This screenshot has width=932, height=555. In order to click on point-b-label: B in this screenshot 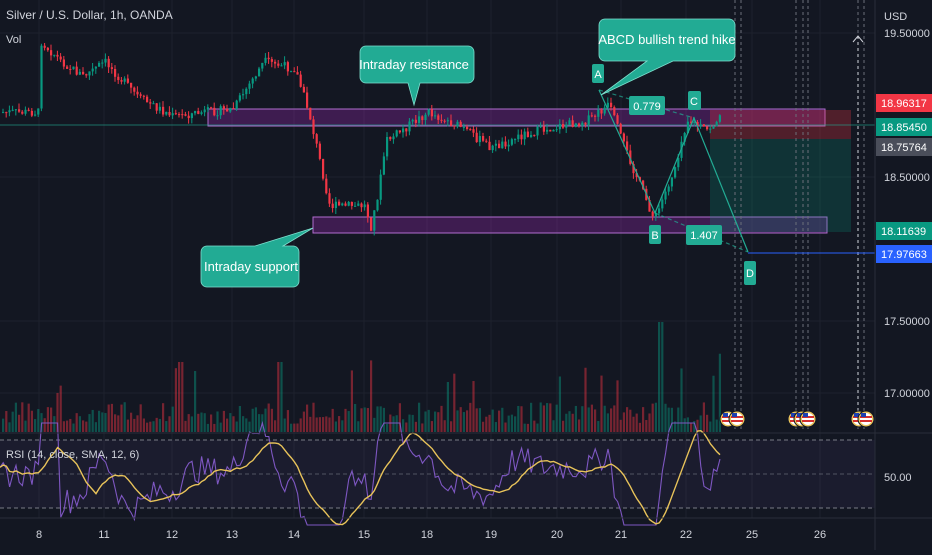, I will do `click(655, 234)`.